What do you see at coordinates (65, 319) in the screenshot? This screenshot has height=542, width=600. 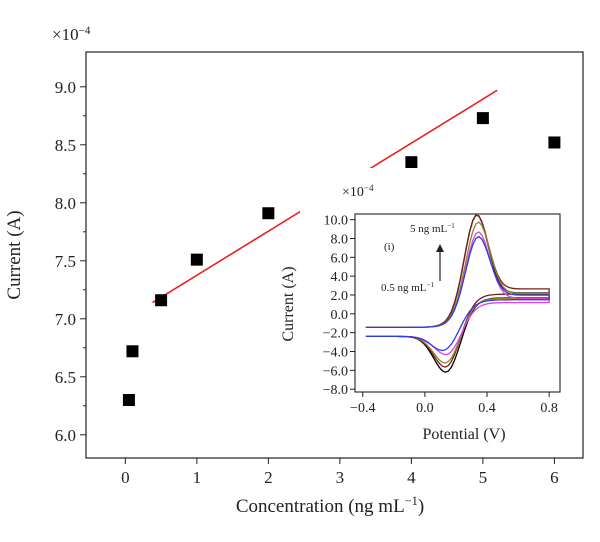 I see `main-y-tick-label-2: 7.0` at bounding box center [65, 319].